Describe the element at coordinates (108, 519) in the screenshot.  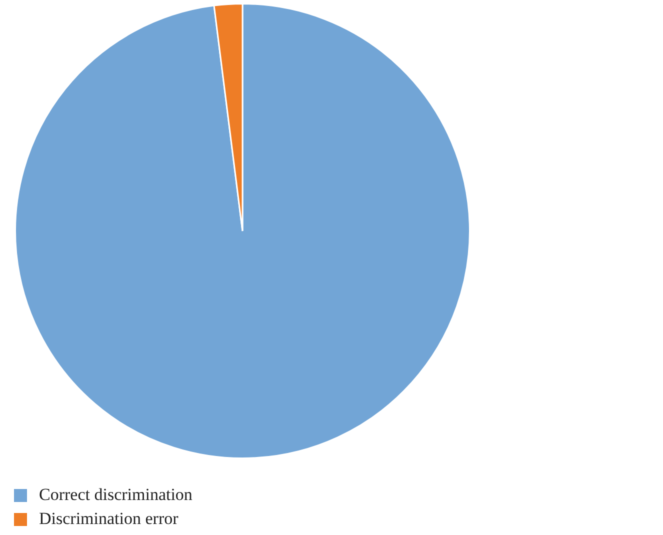
I see `legend-label: Discrimination error` at that location.